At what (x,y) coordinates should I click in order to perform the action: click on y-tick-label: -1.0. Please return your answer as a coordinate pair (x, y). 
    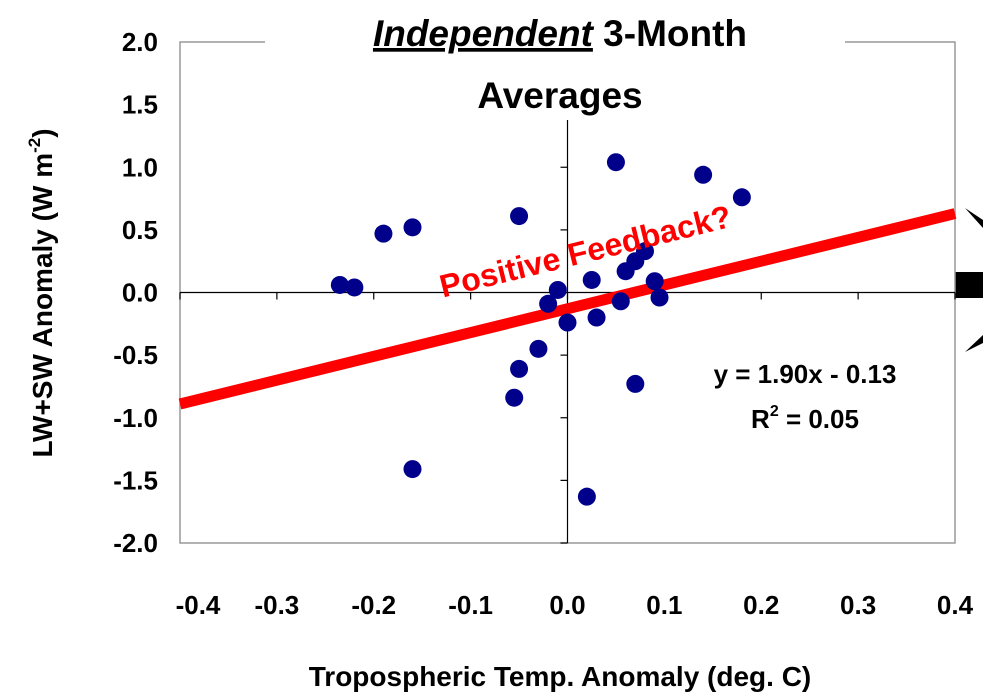
    Looking at the image, I should click on (135, 418).